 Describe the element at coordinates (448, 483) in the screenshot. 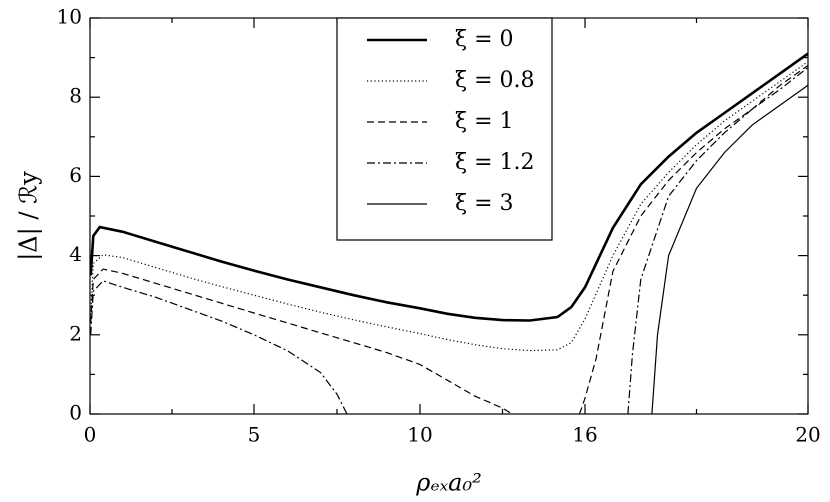

I see `x-axis-label: ρₑₓa₀²` at that location.